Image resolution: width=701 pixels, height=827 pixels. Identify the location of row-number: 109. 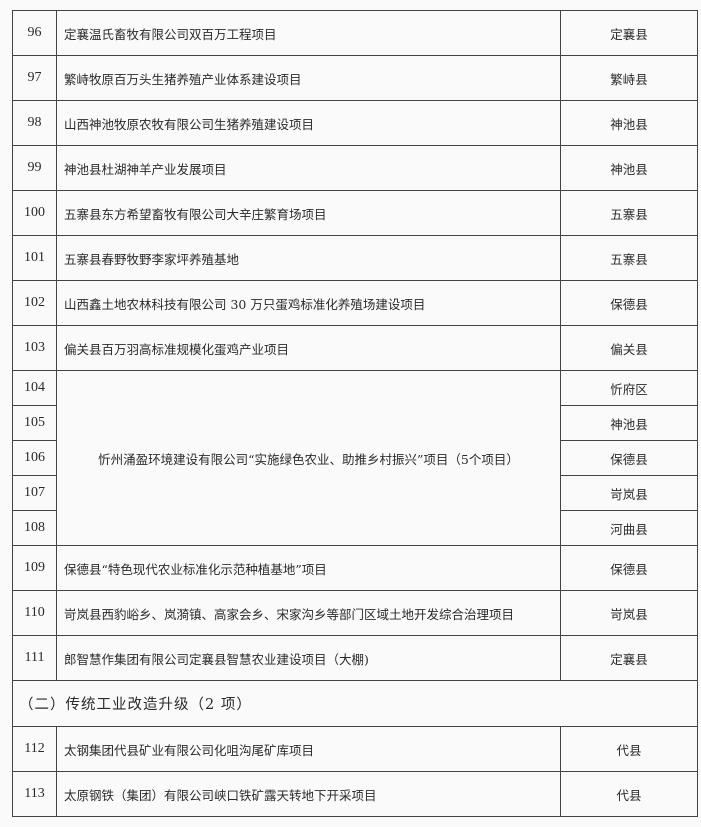
(34, 568).